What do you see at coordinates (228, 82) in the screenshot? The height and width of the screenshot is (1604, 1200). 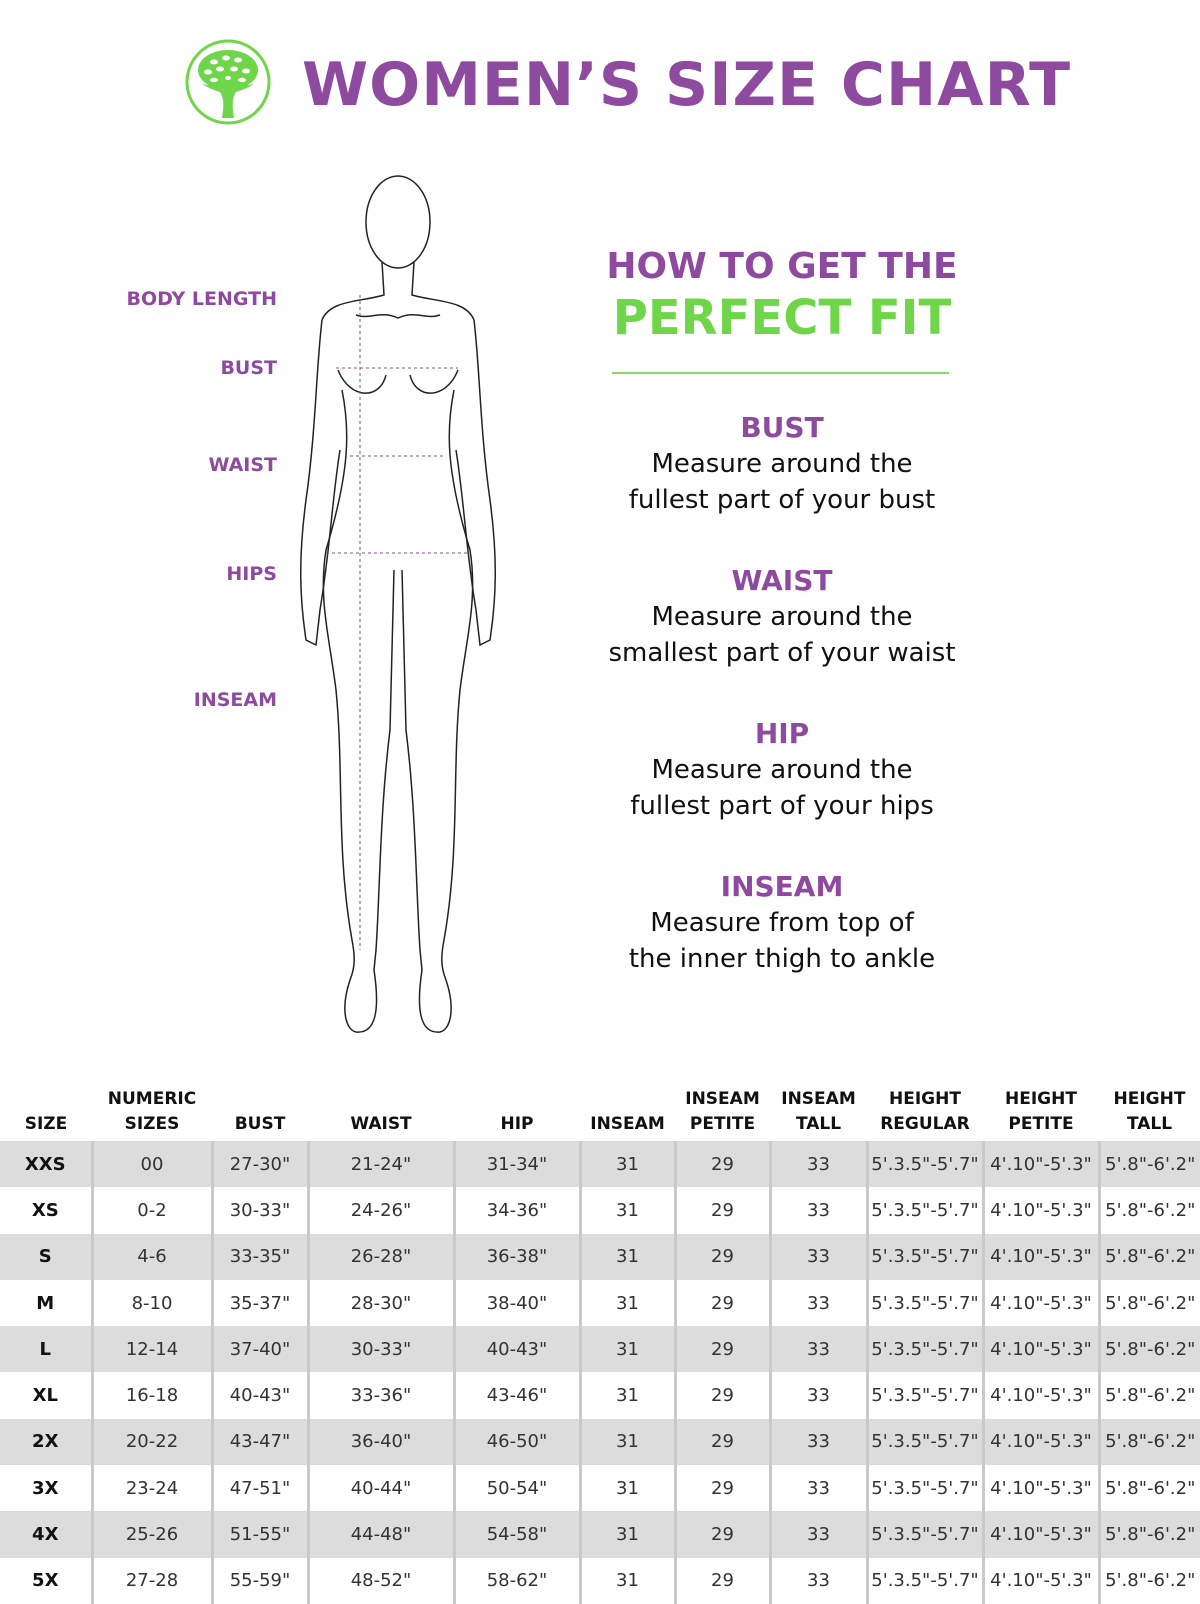 I see `tree-logo-icon` at bounding box center [228, 82].